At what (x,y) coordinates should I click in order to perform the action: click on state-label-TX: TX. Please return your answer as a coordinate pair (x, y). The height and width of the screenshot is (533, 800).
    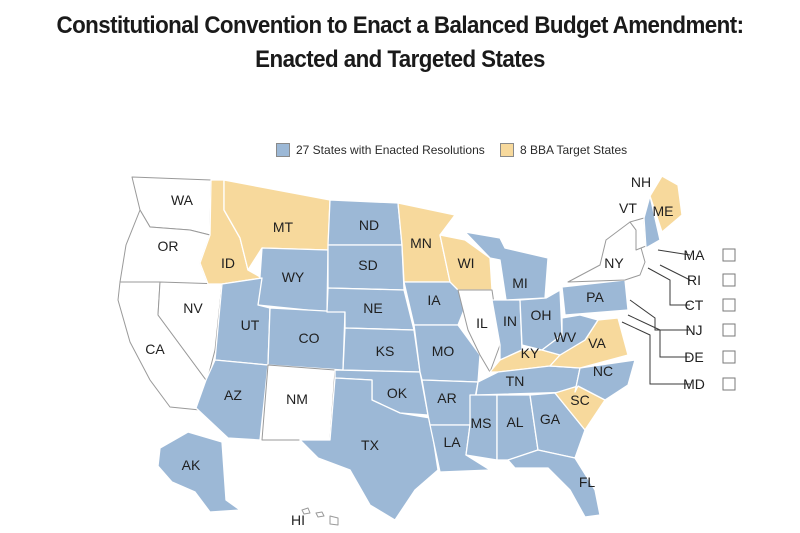
    Looking at the image, I should click on (370, 445).